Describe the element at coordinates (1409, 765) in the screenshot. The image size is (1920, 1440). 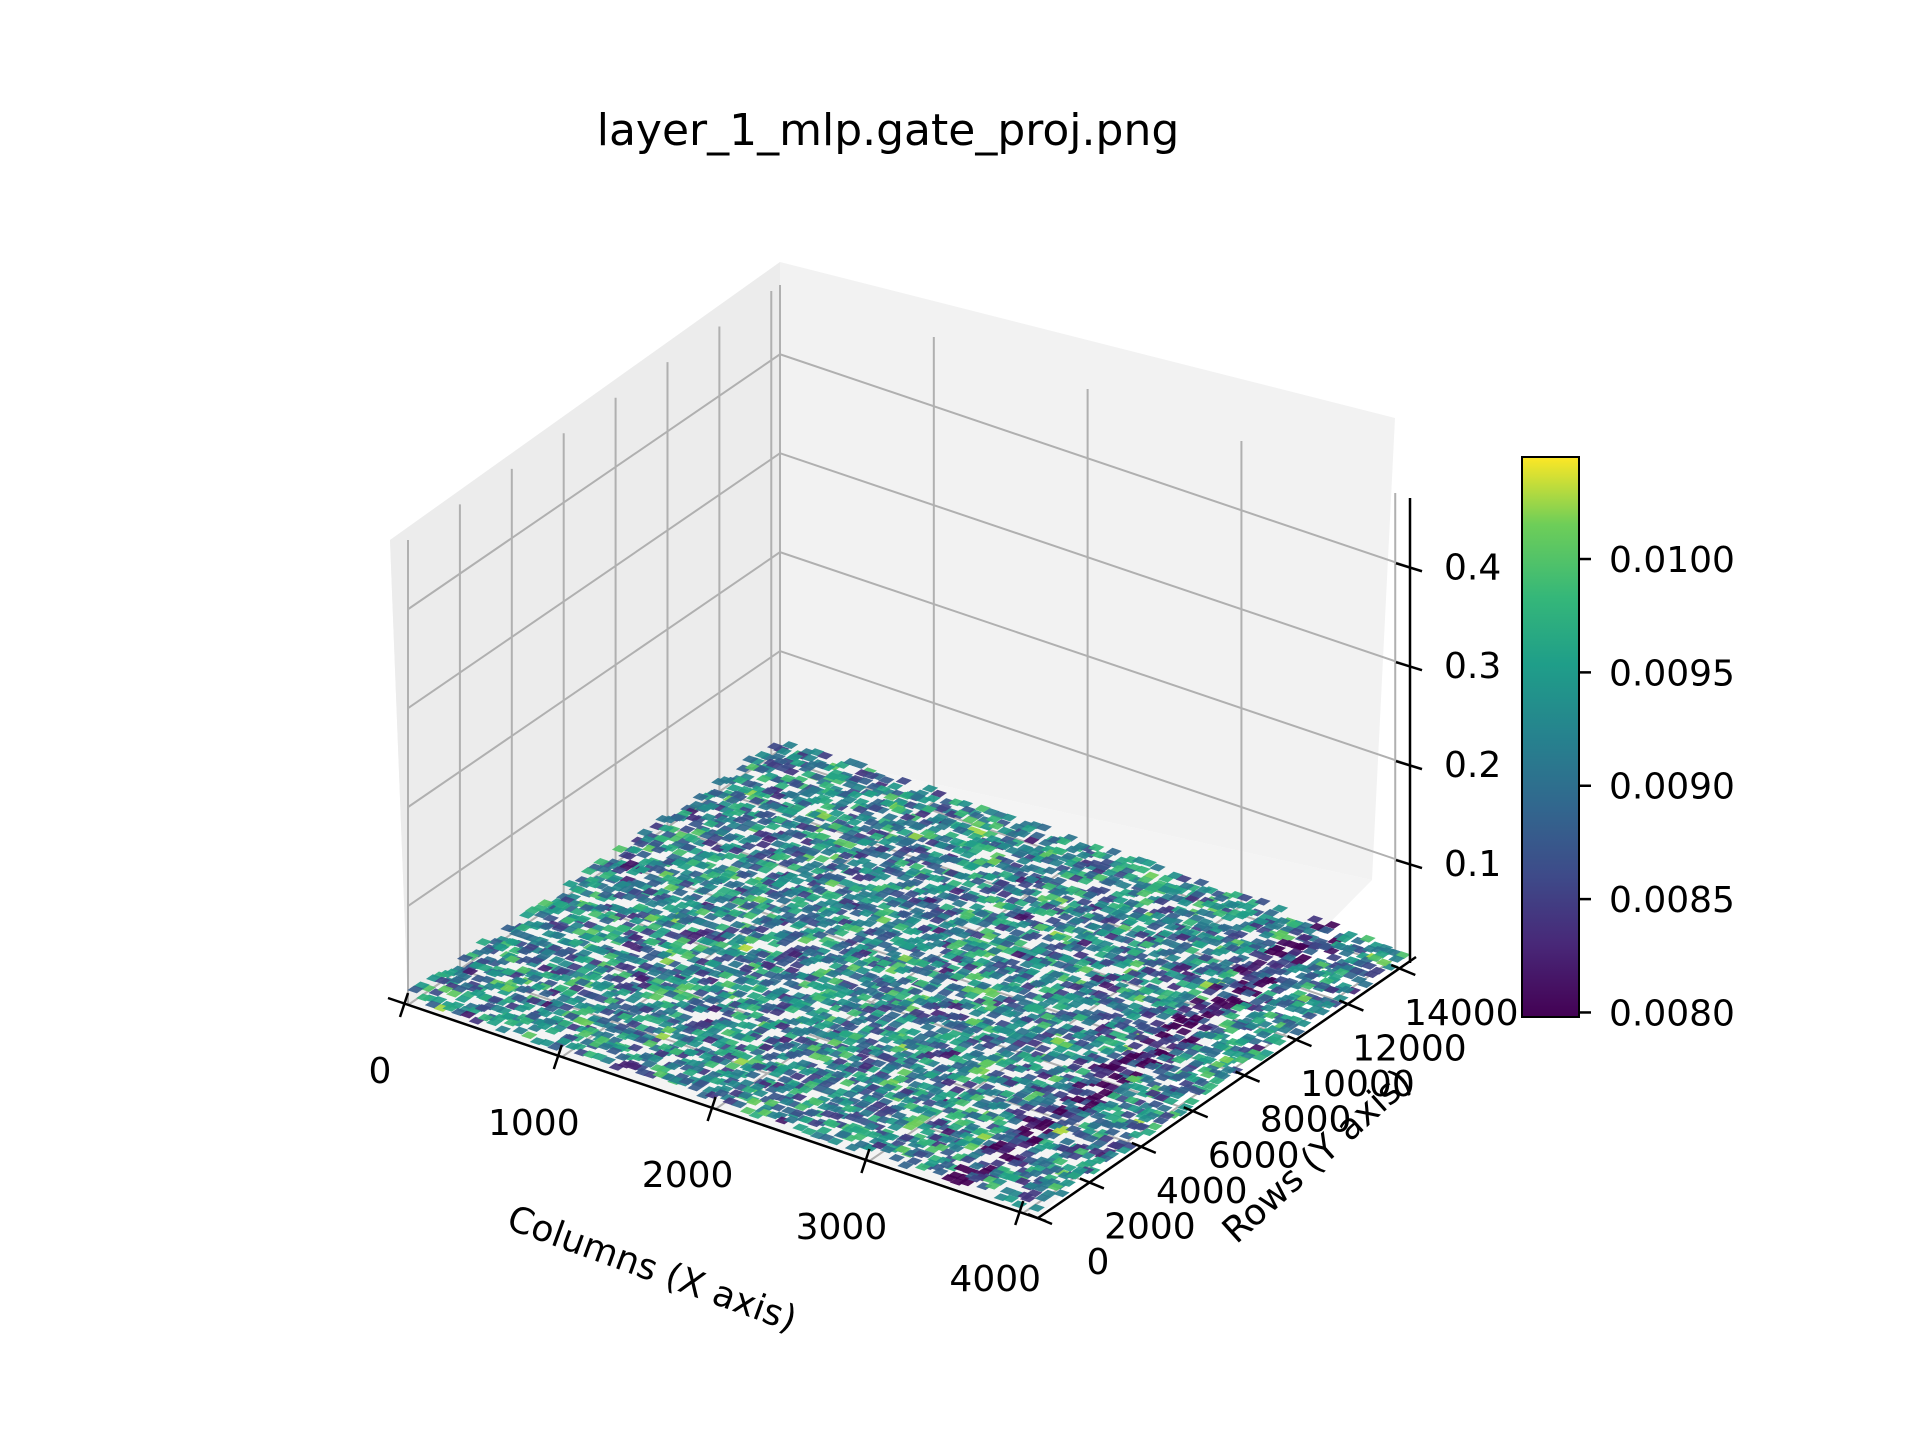
I see `z-tick` at that location.